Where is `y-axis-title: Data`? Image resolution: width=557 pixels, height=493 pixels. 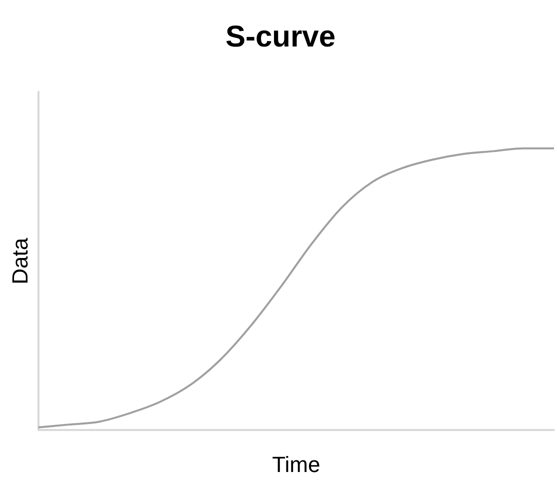
y-axis-title: Data is located at coordinates (19, 260).